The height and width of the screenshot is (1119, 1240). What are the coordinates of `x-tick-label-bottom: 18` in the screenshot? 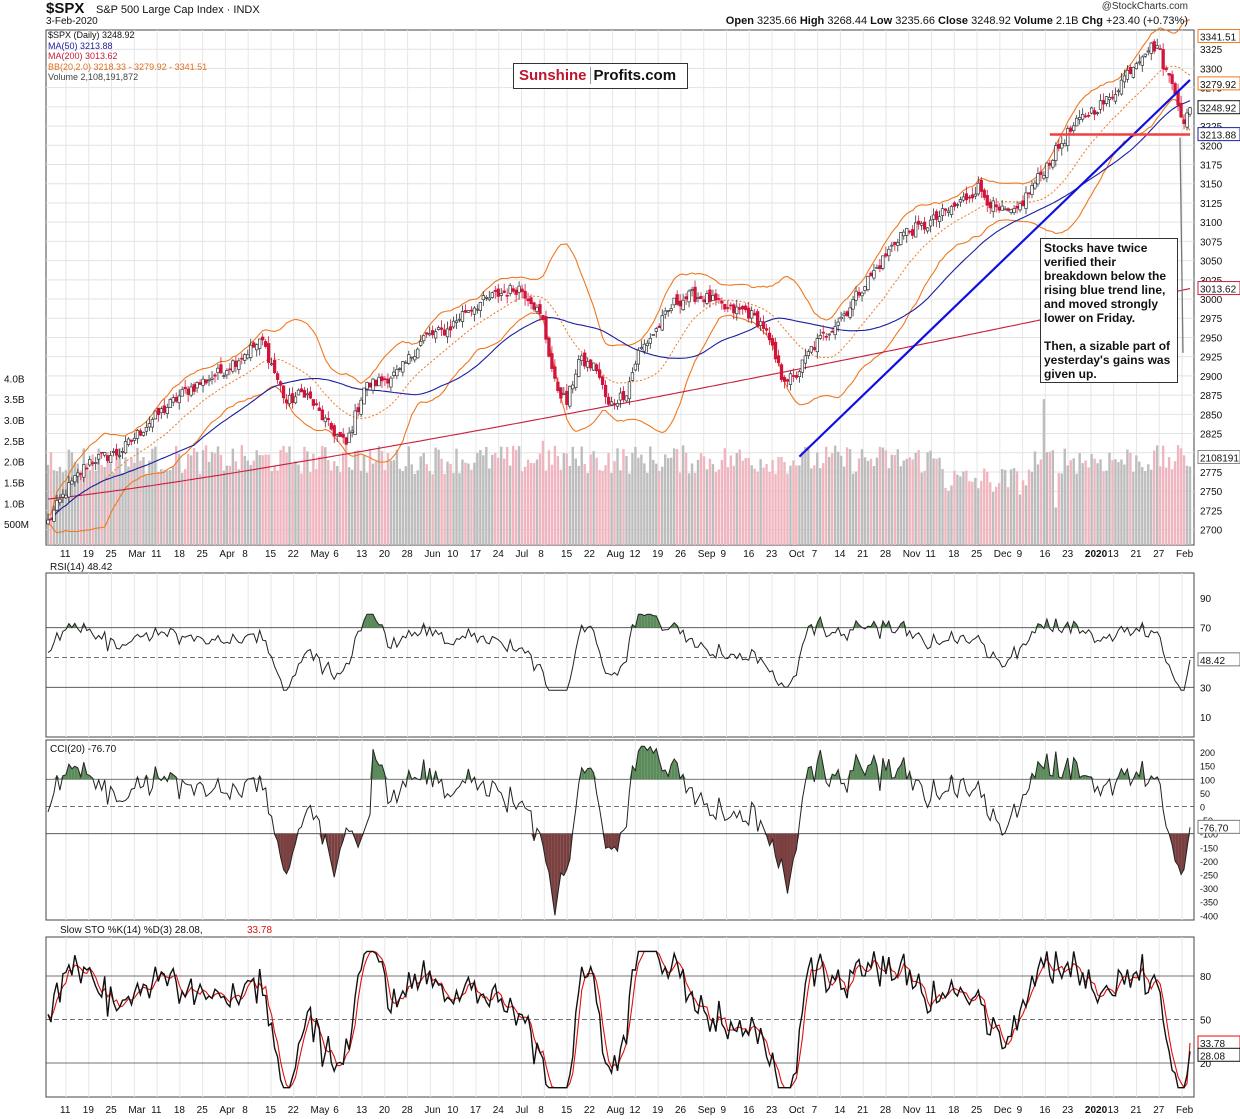 It's located at (954, 1110).